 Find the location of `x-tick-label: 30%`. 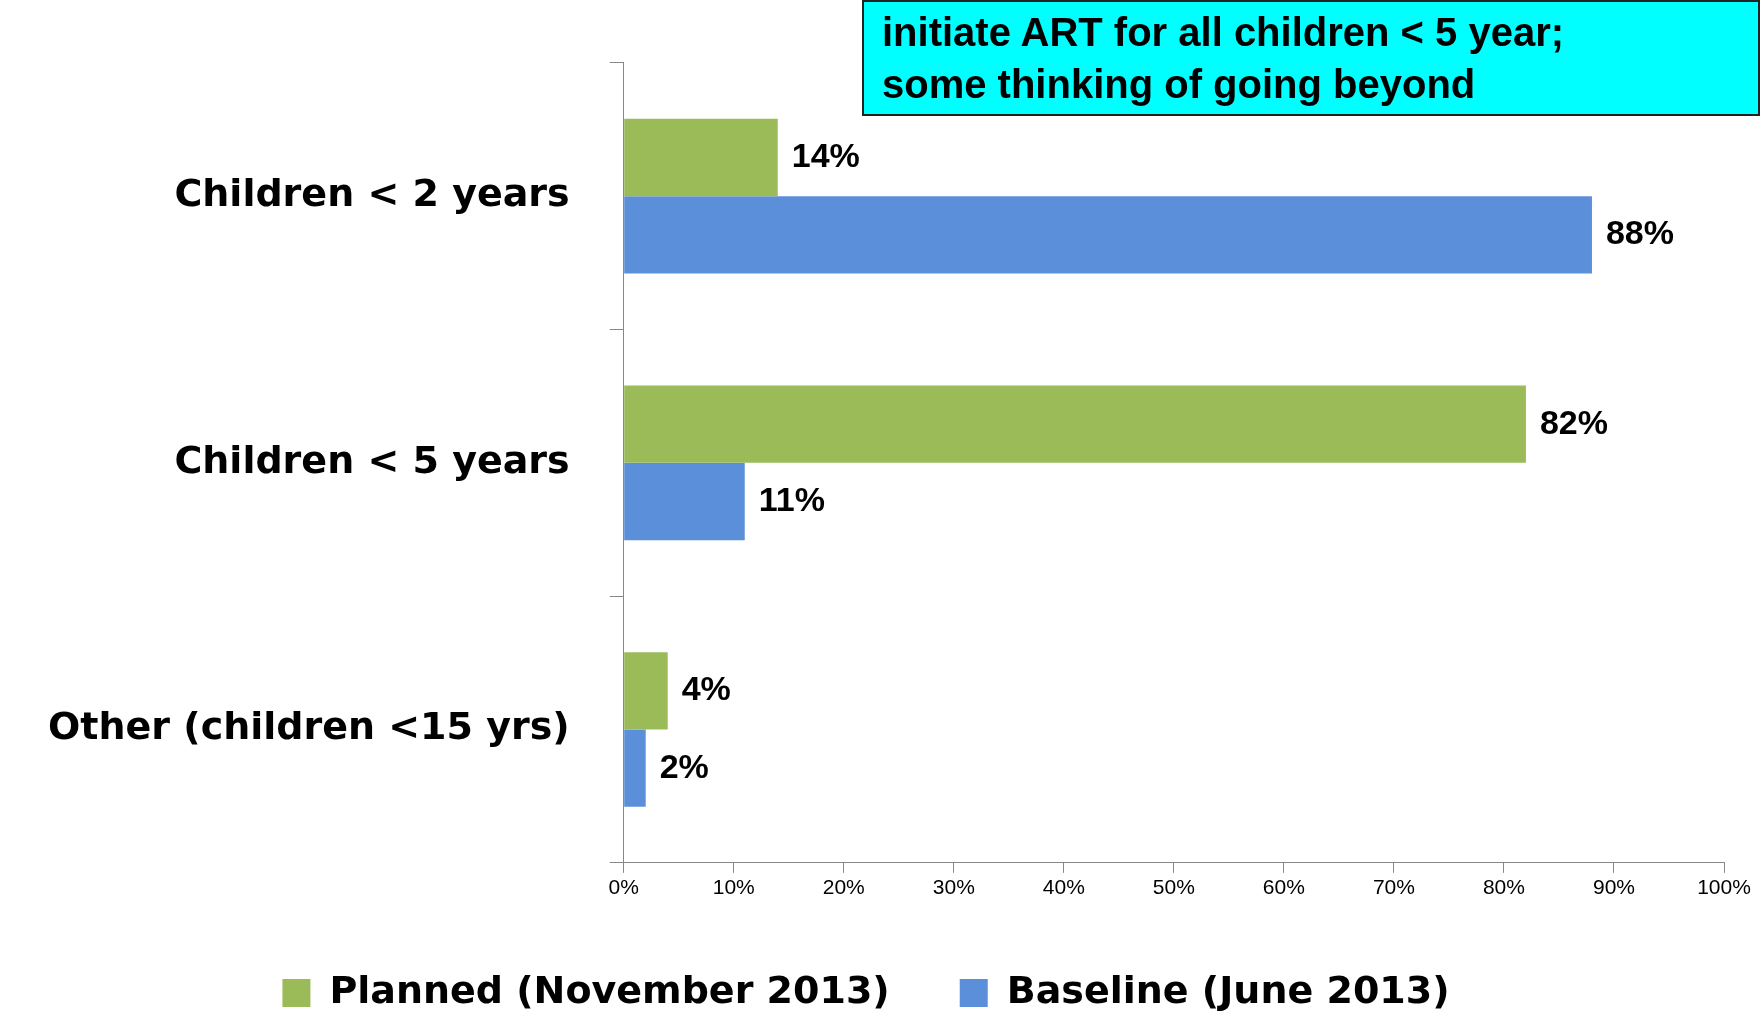

x-tick-label: 30% is located at coordinates (953, 887).